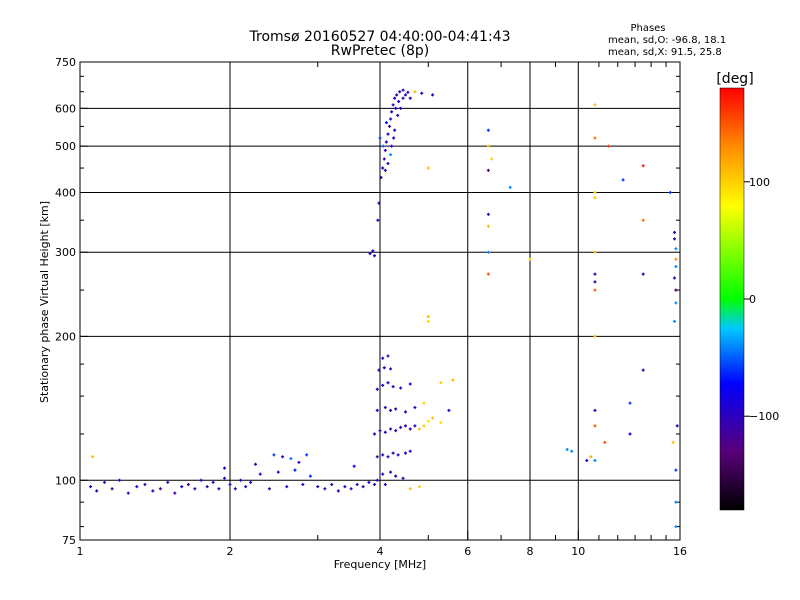  I want to click on x-axis-label: Frequency [MHz], so click(380, 564).